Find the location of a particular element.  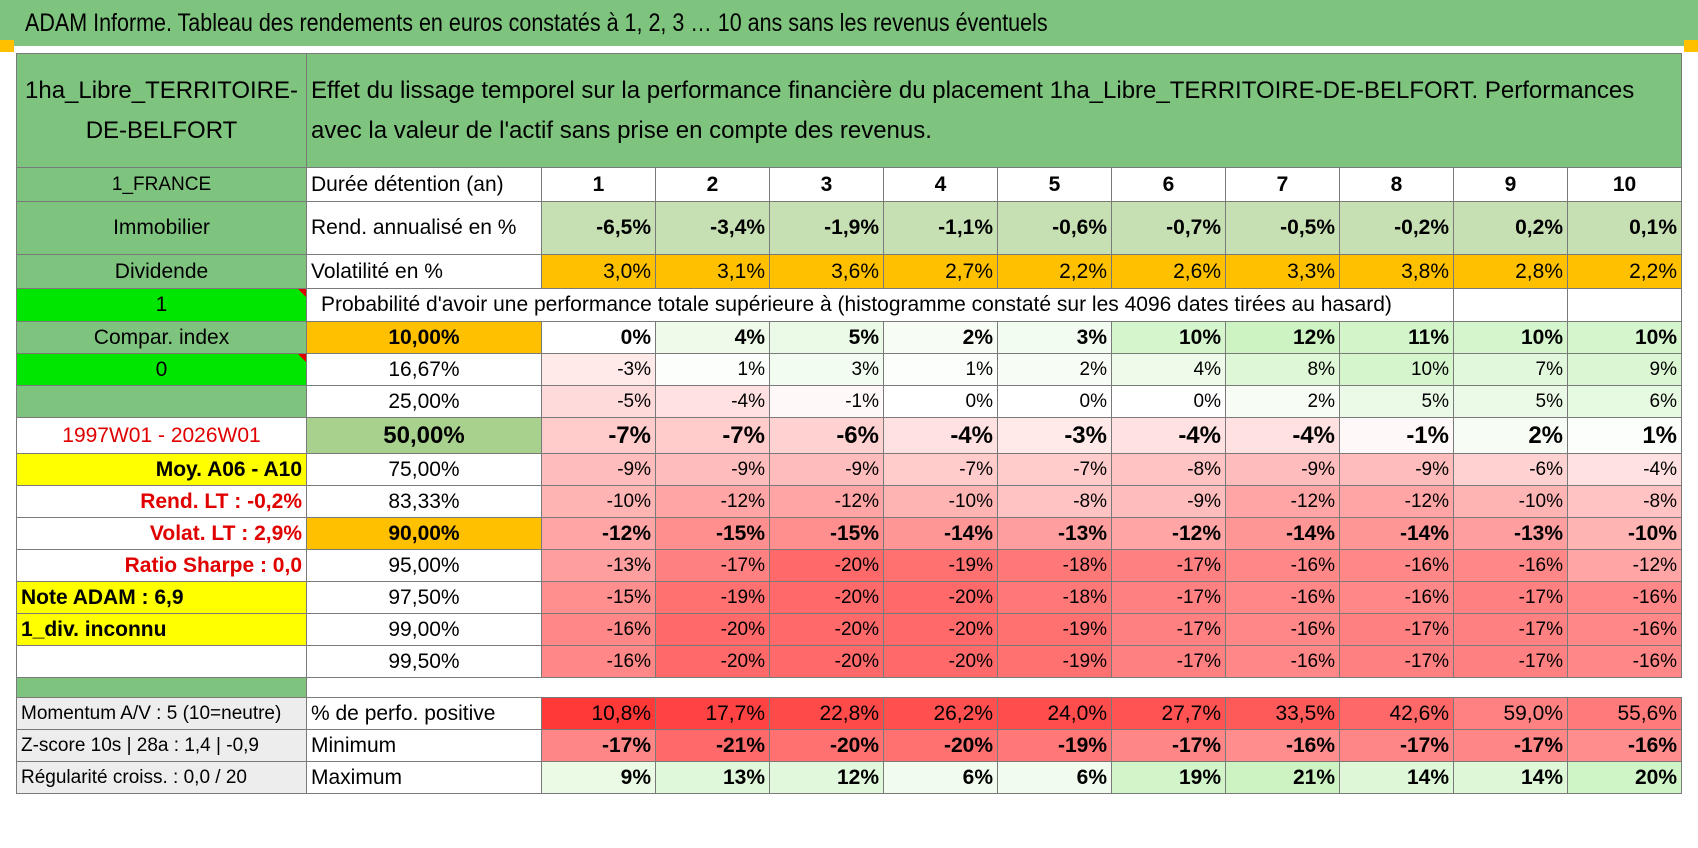

percentile-value: -15% is located at coordinates (826, 533).